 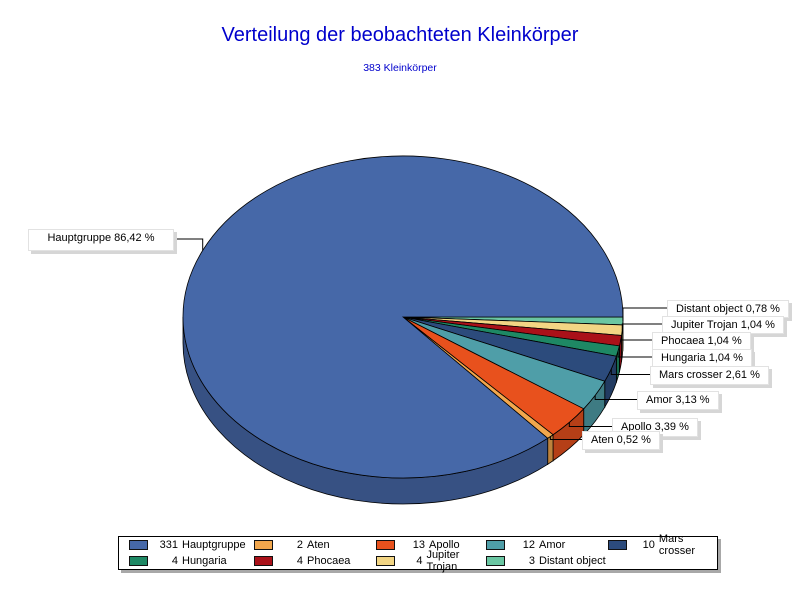 What do you see at coordinates (701, 341) in the screenshot?
I see `callout-label-phocaea: Phocaea 1,04 %` at bounding box center [701, 341].